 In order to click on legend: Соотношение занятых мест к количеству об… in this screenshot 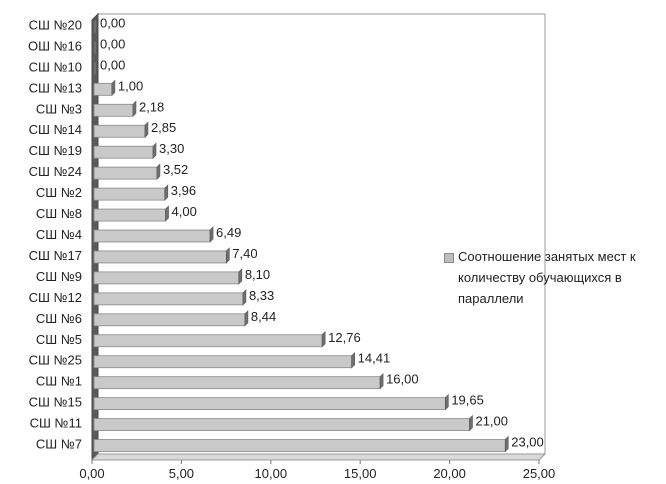, I will do `click(553, 277)`.